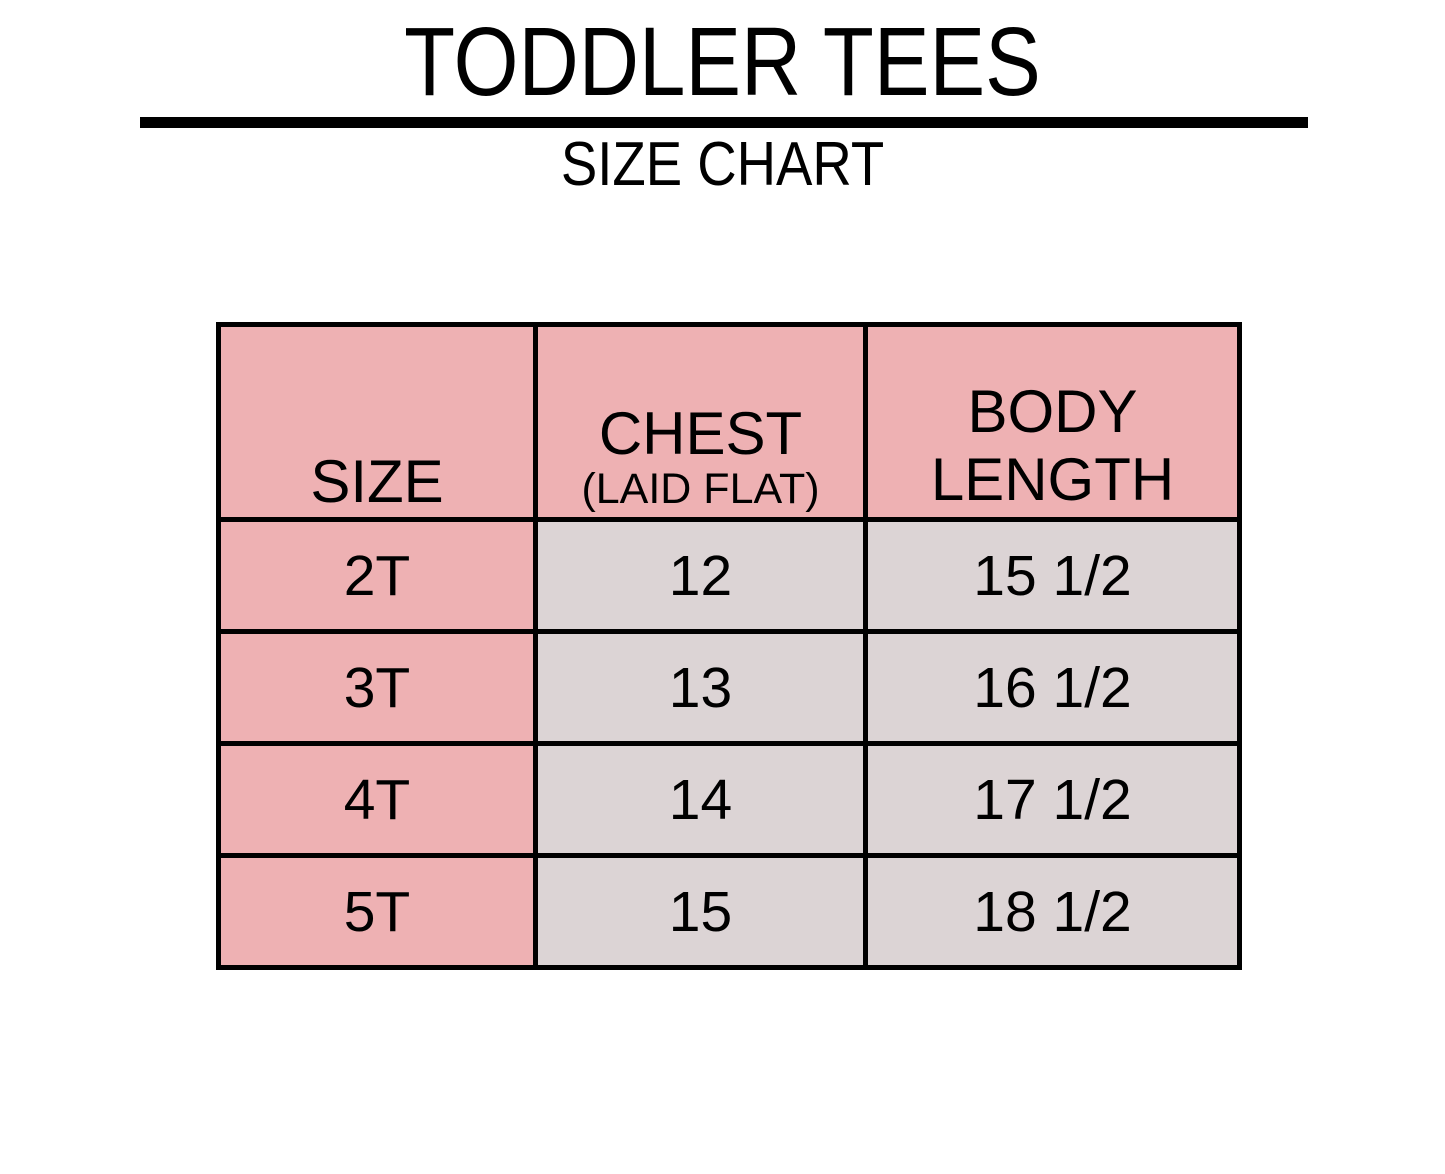 The image size is (1445, 1174). Describe the element at coordinates (724, 122) in the screenshot. I see `title-divider-rule` at that location.